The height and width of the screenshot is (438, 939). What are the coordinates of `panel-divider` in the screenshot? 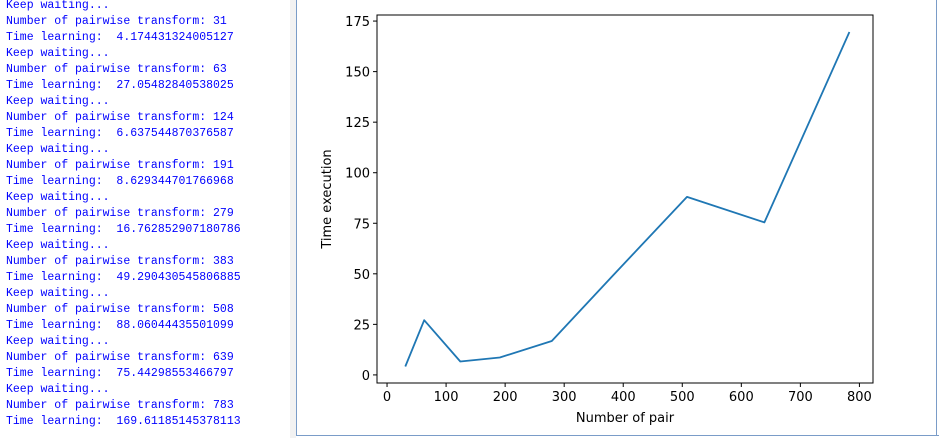 It's located at (293, 219).